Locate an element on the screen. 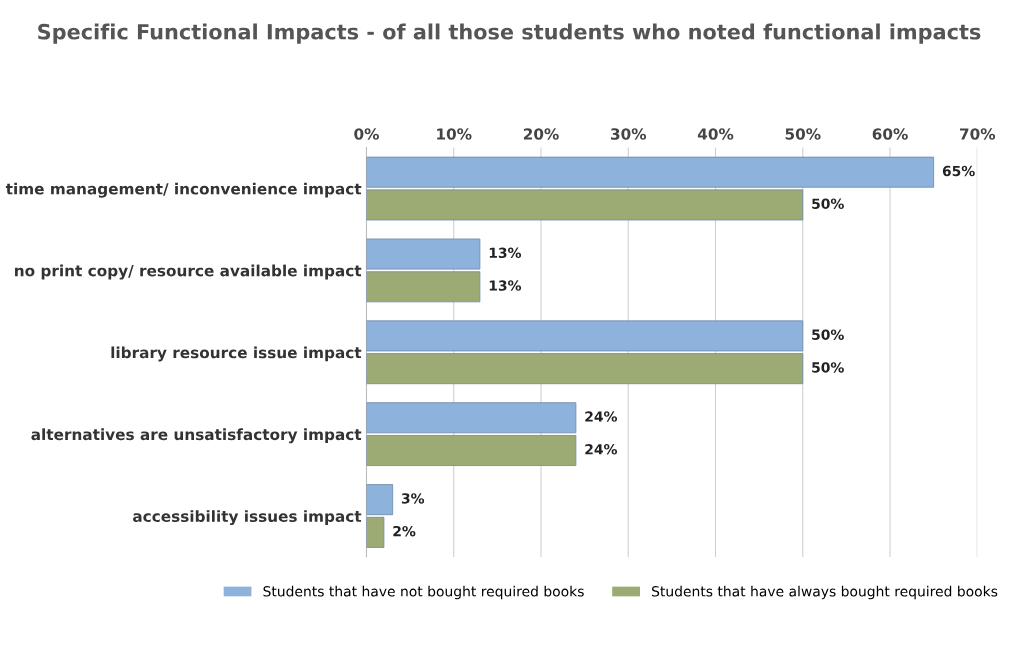 Image resolution: width=1018 pixels, height=671 pixels. x-tick-label: 10% is located at coordinates (454, 134).